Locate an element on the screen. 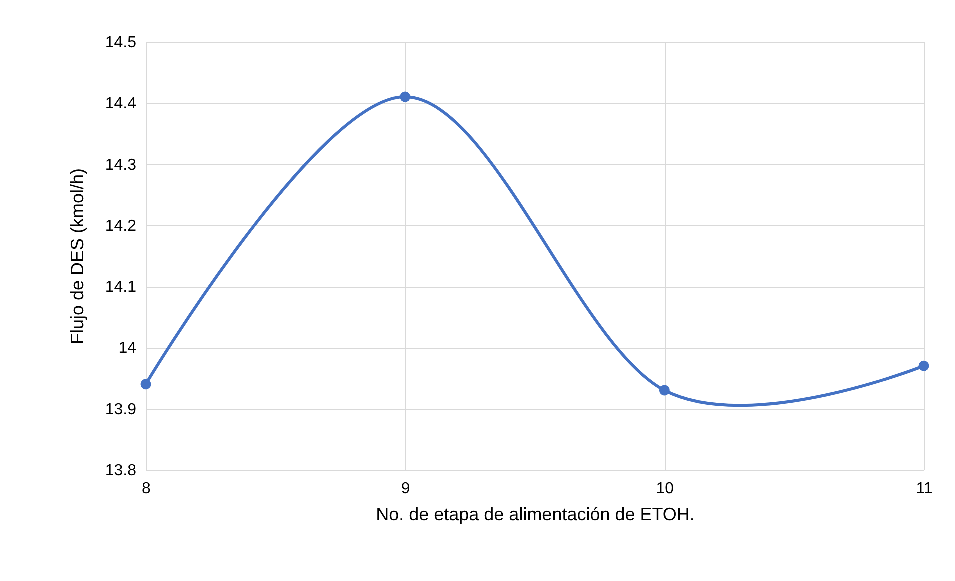 The image size is (955, 581). y-tick-label: 13.9 is located at coordinates (121, 409).